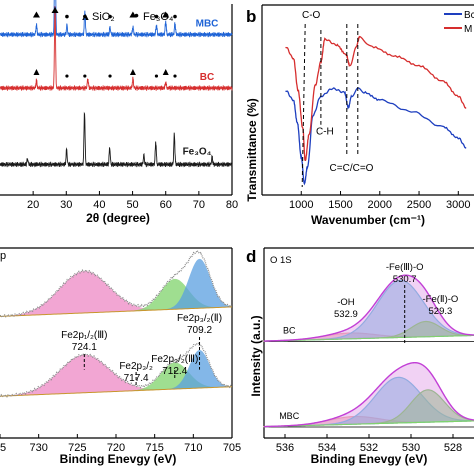 This screenshot has height=474, width=474. I want to click on panel-b-ylabel: Transmittance (%), so click(252, 149).